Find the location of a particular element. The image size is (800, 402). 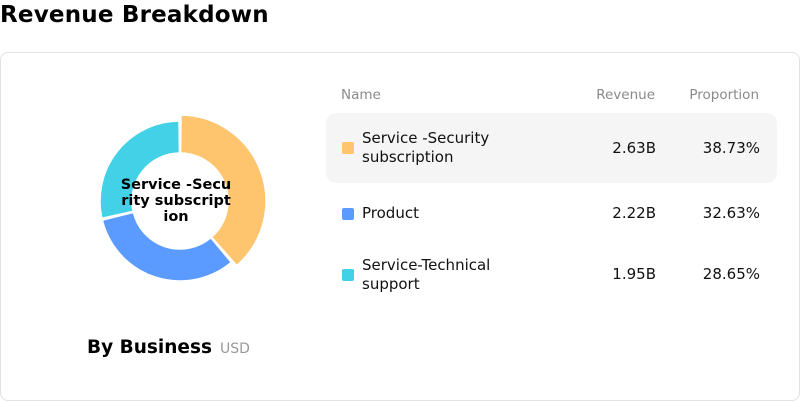

chart-caption: By Business USD is located at coordinates (168, 347).